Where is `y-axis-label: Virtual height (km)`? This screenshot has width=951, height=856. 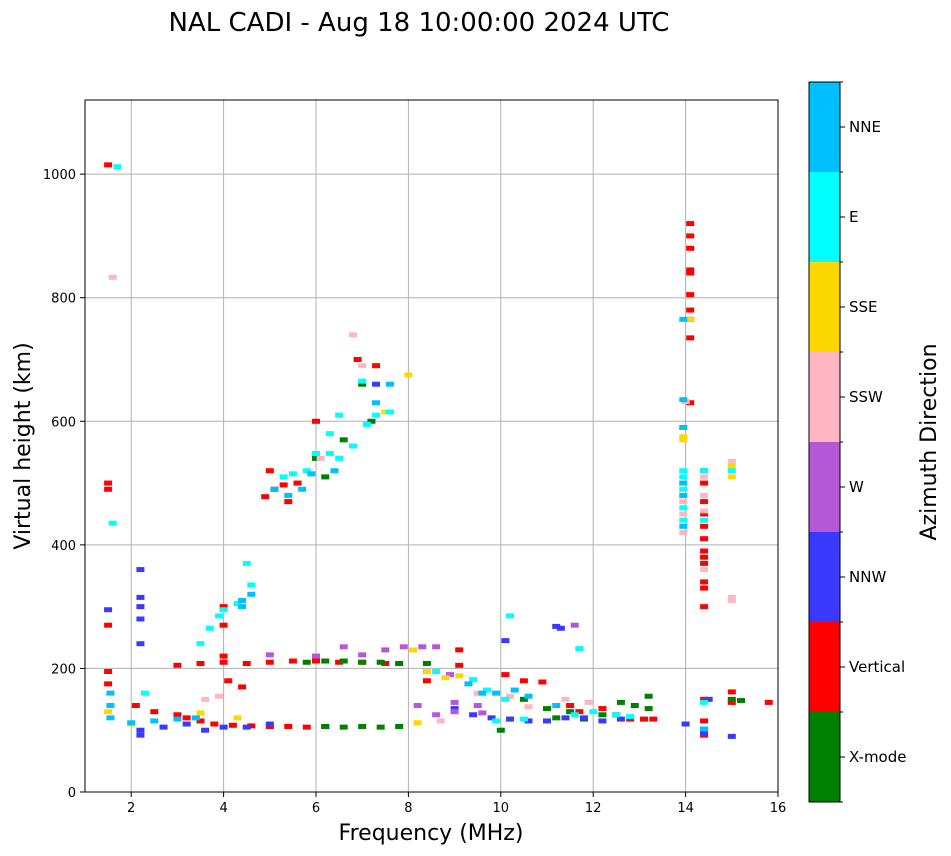 y-axis-label: Virtual height (km) is located at coordinates (23, 445).